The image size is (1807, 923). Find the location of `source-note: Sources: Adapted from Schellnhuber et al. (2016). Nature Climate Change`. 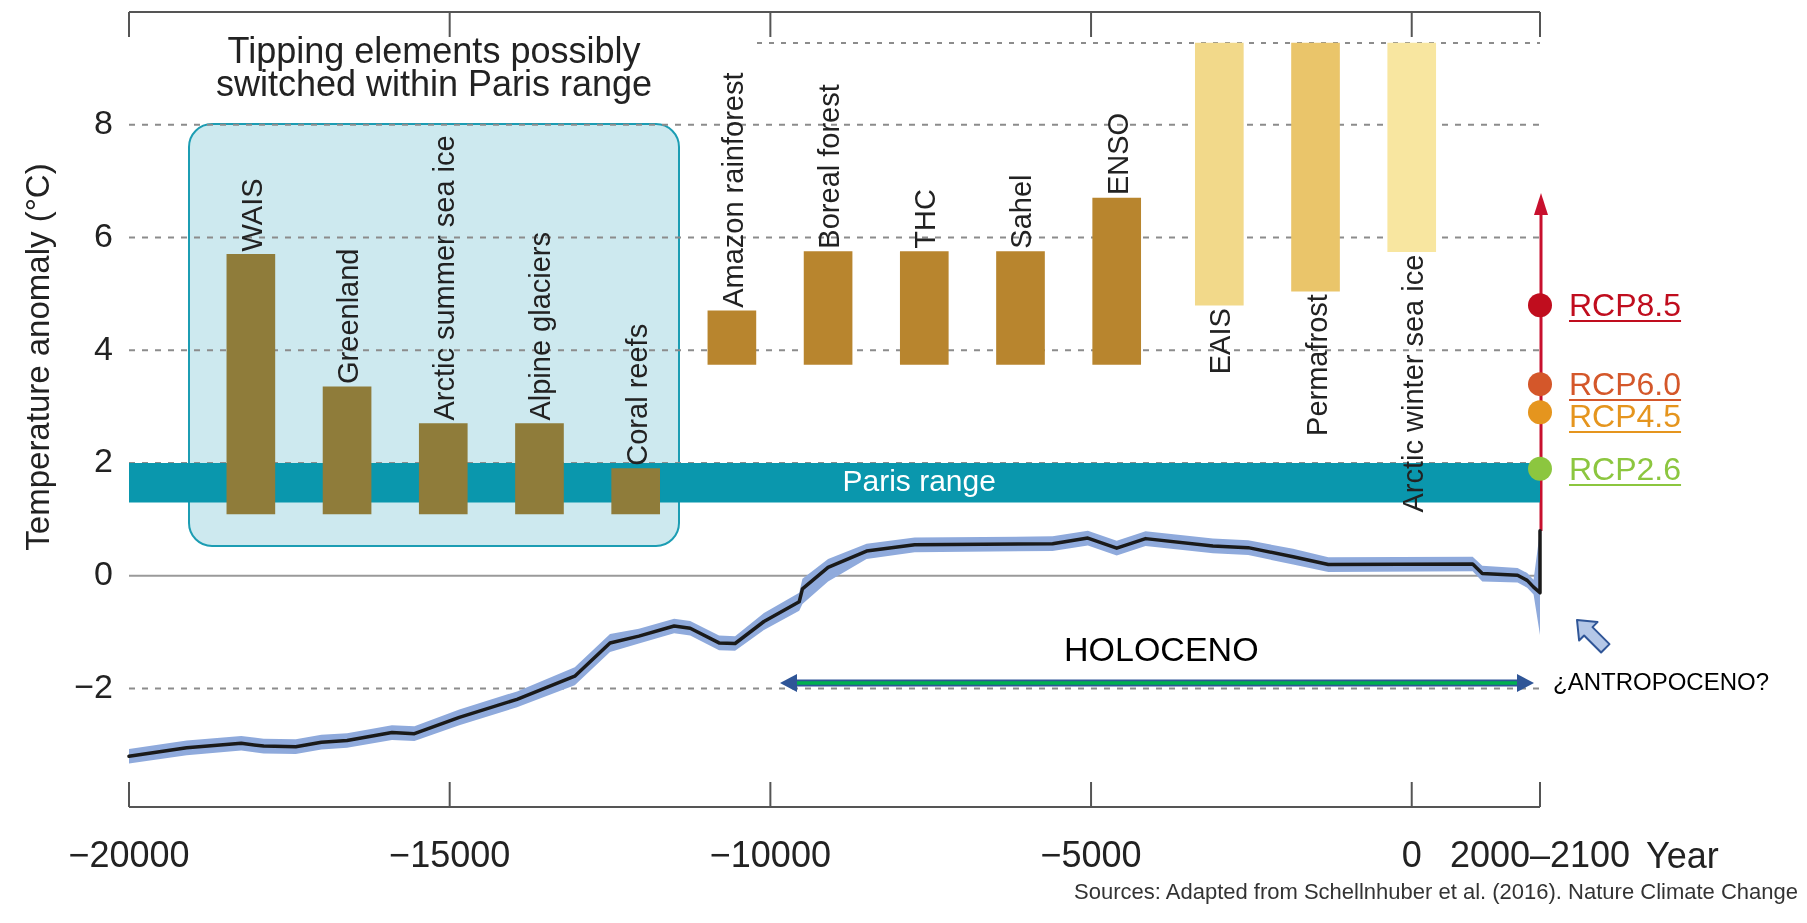

source-note: Sources: Adapted from Schellnhuber et al. (2016). Nature Climate Change is located at coordinates (1436, 892).